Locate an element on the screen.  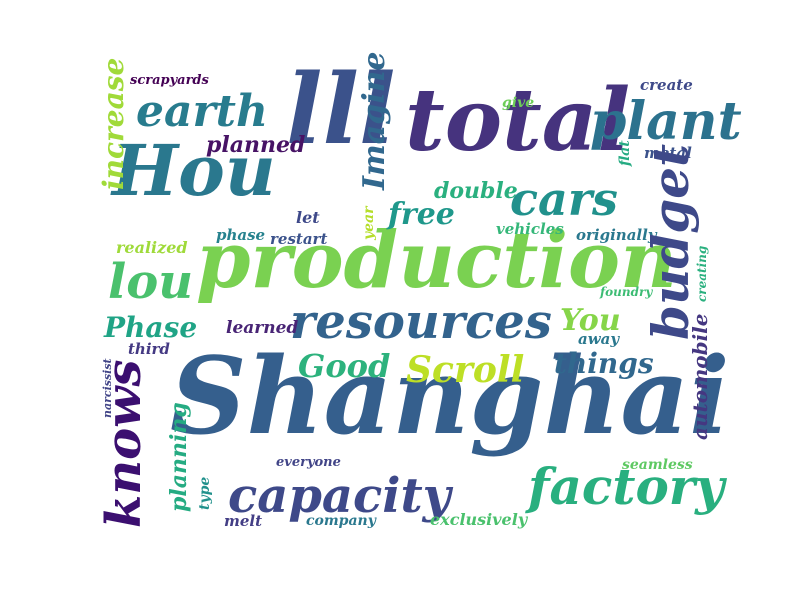
word-automobile: automobile is located at coordinates (700, 376).